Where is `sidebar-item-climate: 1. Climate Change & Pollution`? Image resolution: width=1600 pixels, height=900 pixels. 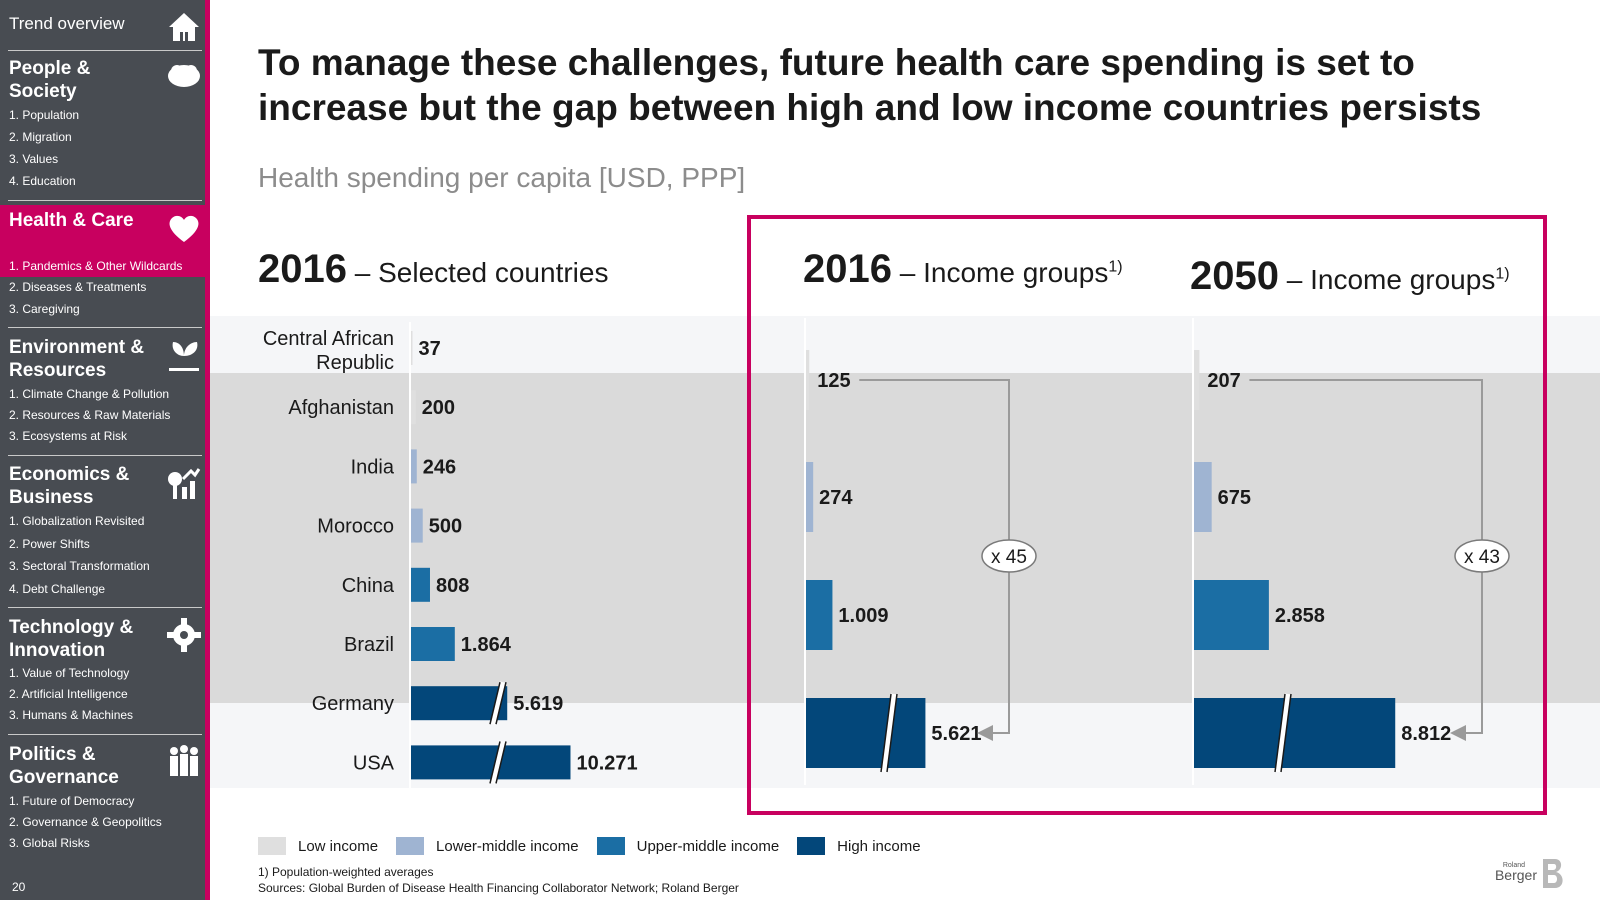 sidebar-item-climate: 1. Climate Change & Pollution is located at coordinates (89, 394).